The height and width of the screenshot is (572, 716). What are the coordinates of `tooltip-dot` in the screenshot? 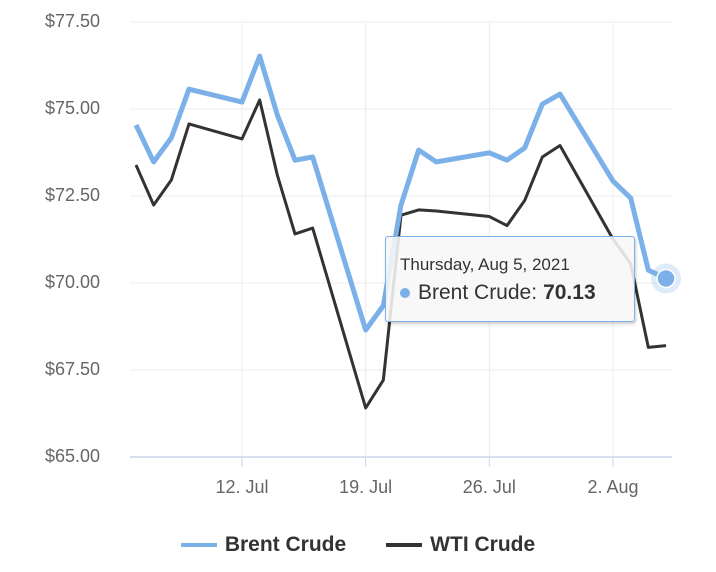 It's located at (405, 293).